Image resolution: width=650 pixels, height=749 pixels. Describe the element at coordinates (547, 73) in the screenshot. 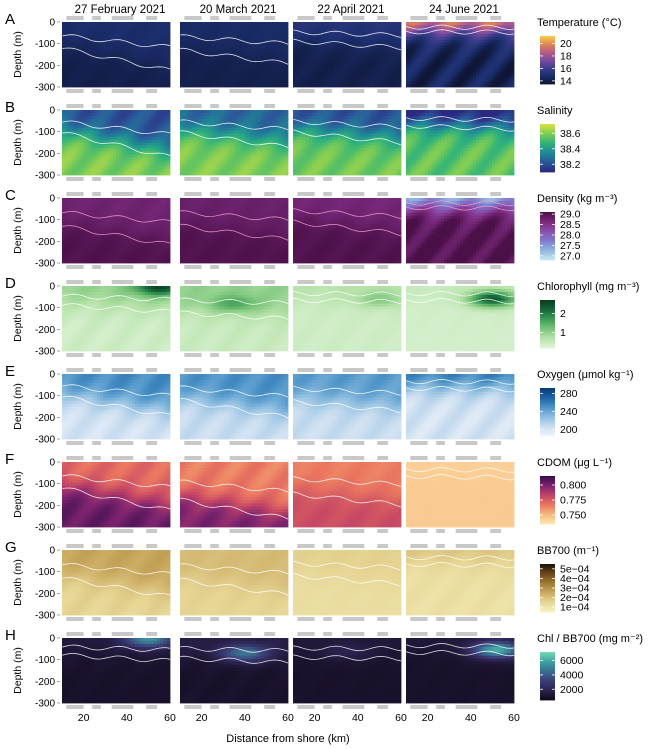

I see `legend-color-step` at that location.